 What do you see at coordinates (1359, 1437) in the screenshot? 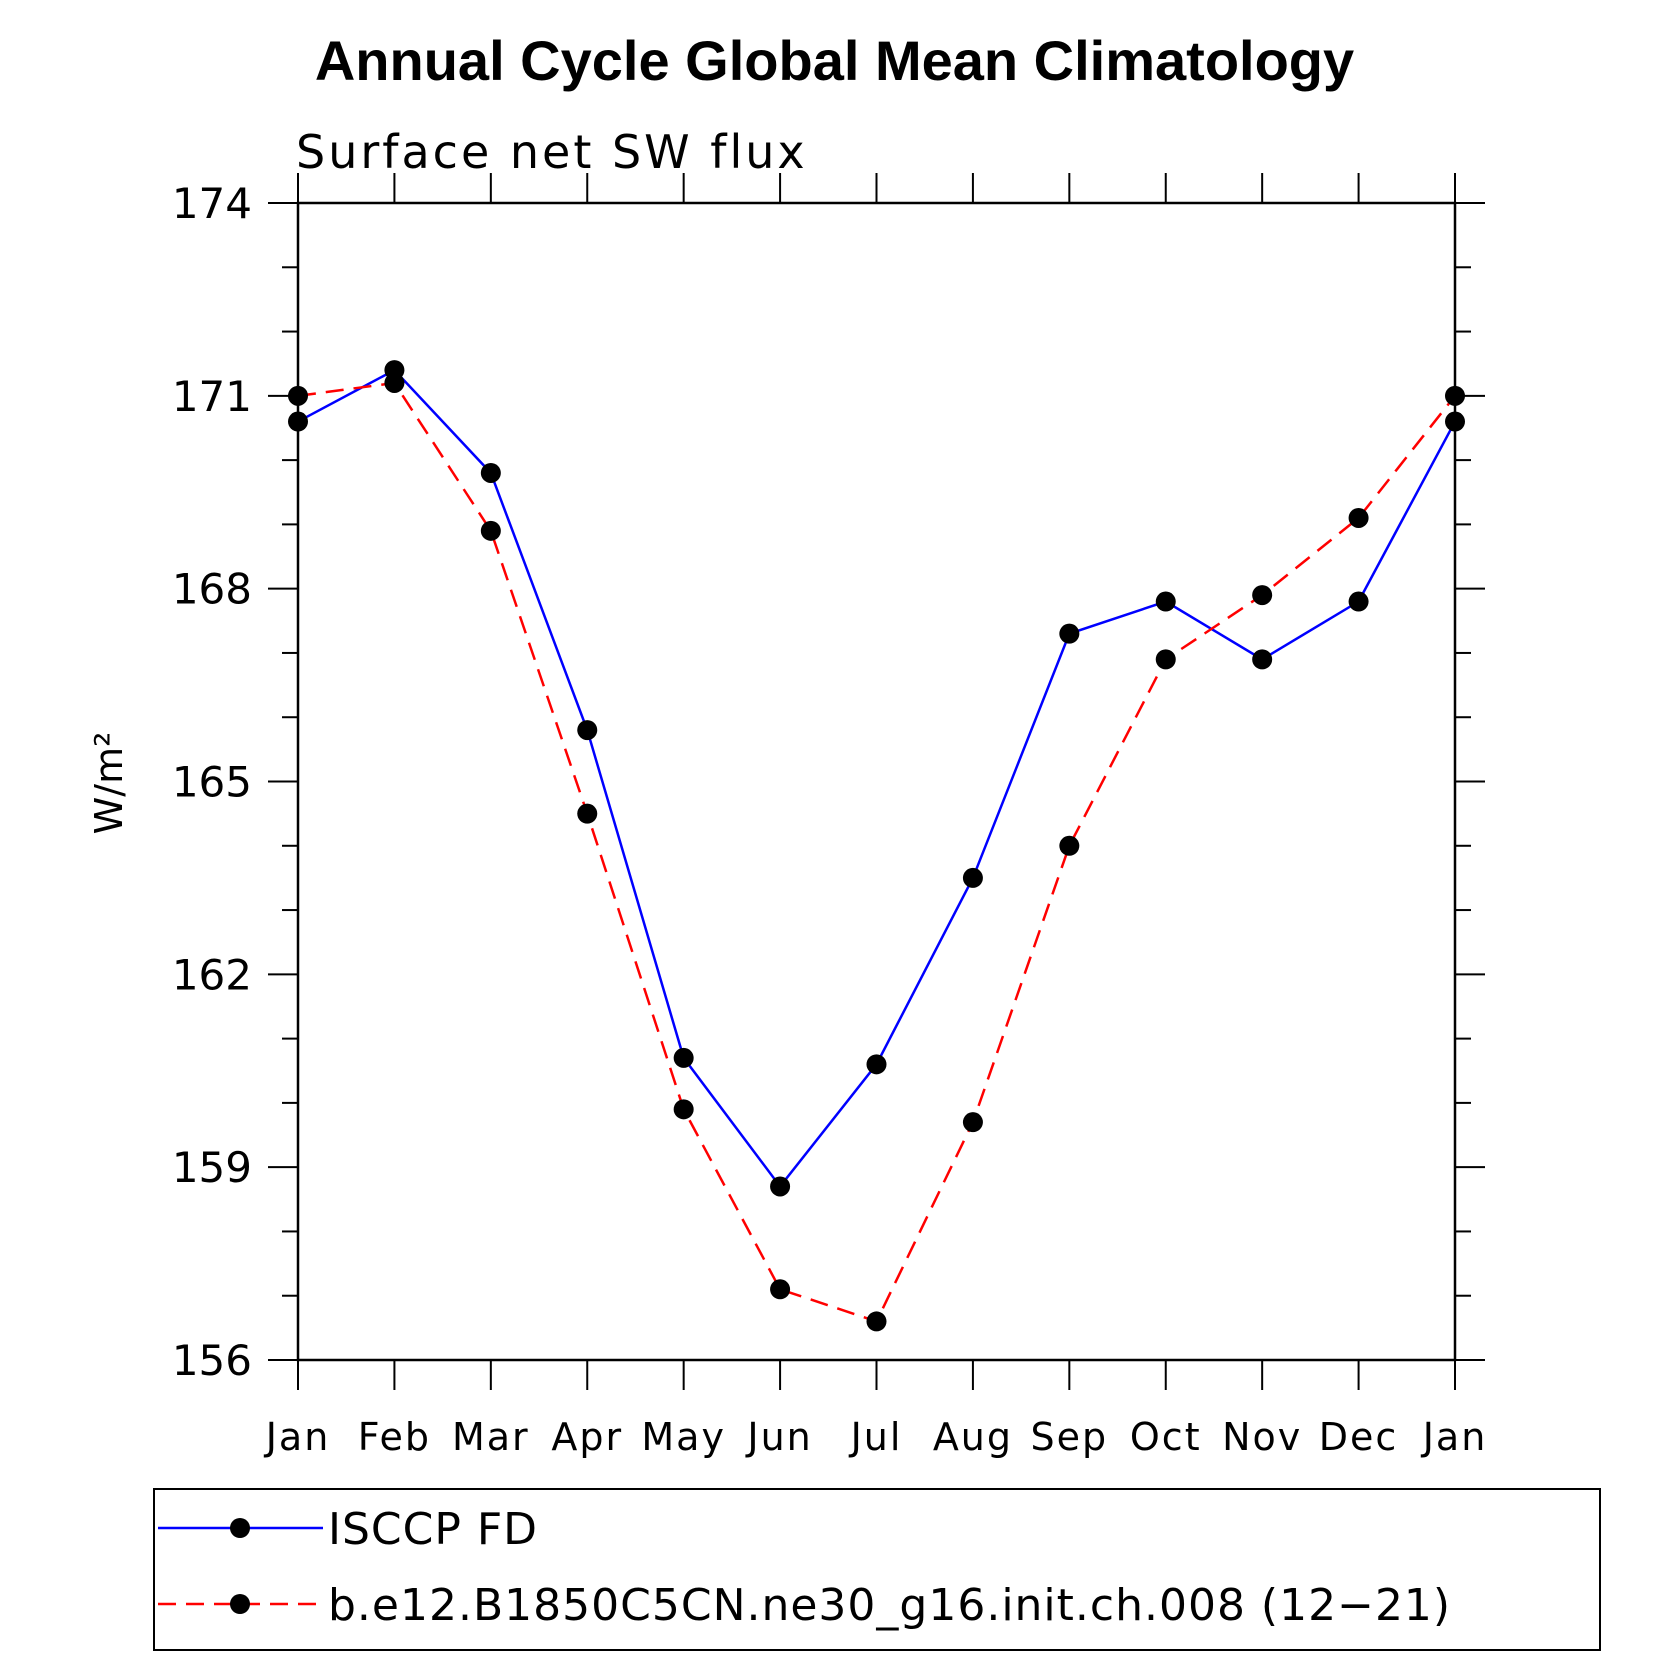
I see `x-tick-label: Dec` at bounding box center [1359, 1437].